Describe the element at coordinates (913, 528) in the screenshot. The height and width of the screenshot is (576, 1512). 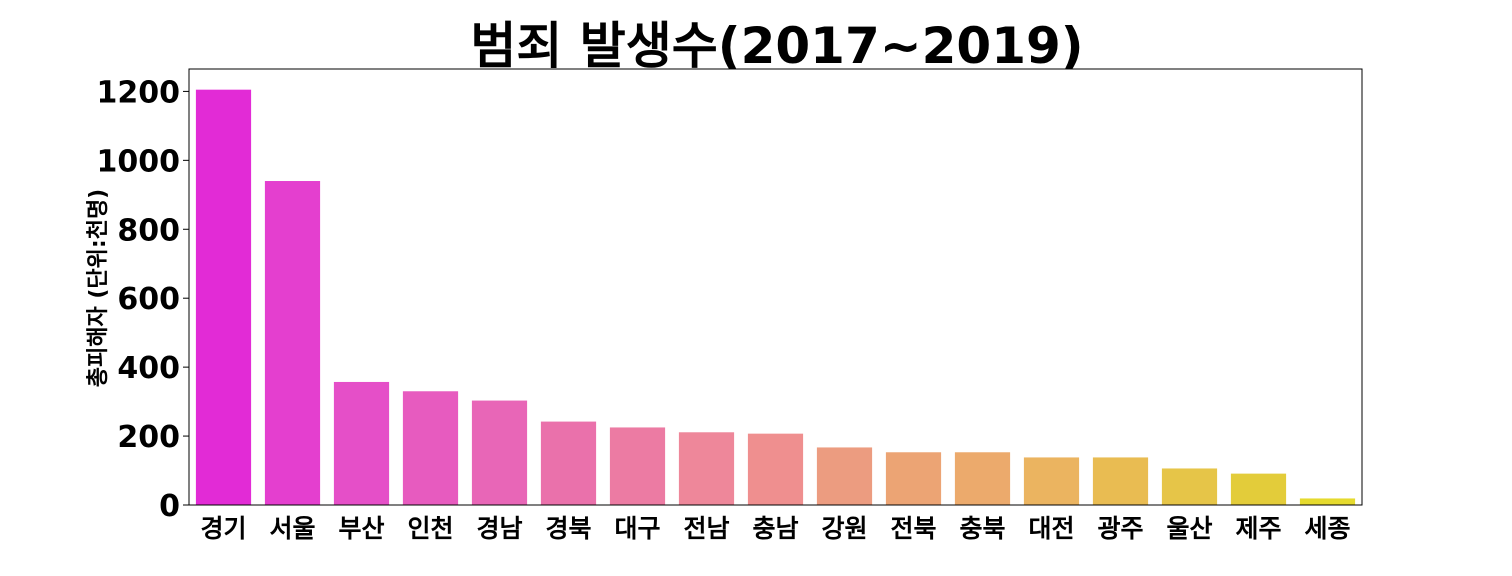
I see `x-tick-label: 전북` at that location.